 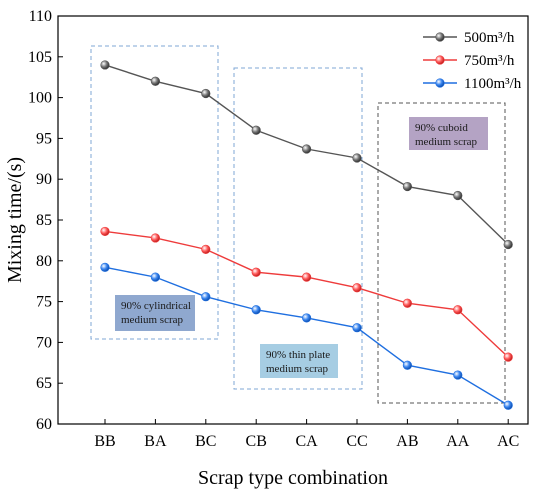 What do you see at coordinates (458, 375) in the screenshot?
I see `data-point-3-aa` at bounding box center [458, 375].